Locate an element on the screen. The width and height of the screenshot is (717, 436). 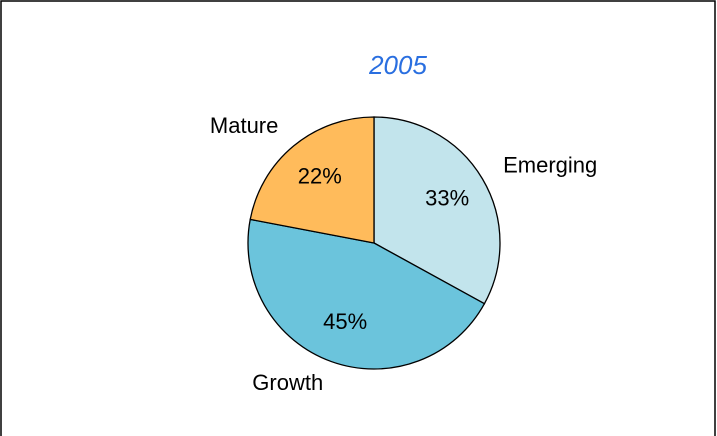
value-label: 45% is located at coordinates (345, 321).